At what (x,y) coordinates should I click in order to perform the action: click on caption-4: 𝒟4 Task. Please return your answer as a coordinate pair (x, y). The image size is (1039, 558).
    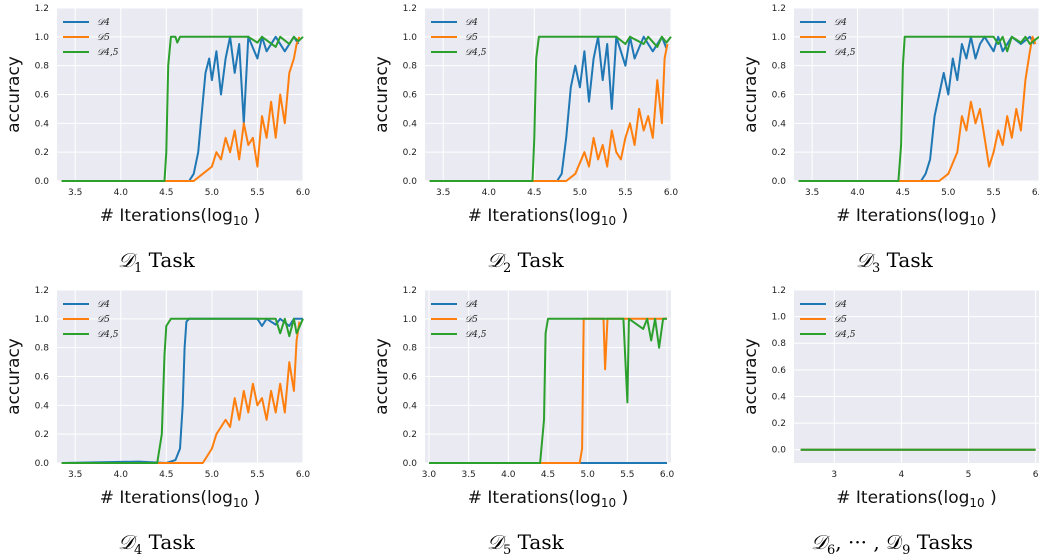
    Looking at the image, I should click on (156, 544).